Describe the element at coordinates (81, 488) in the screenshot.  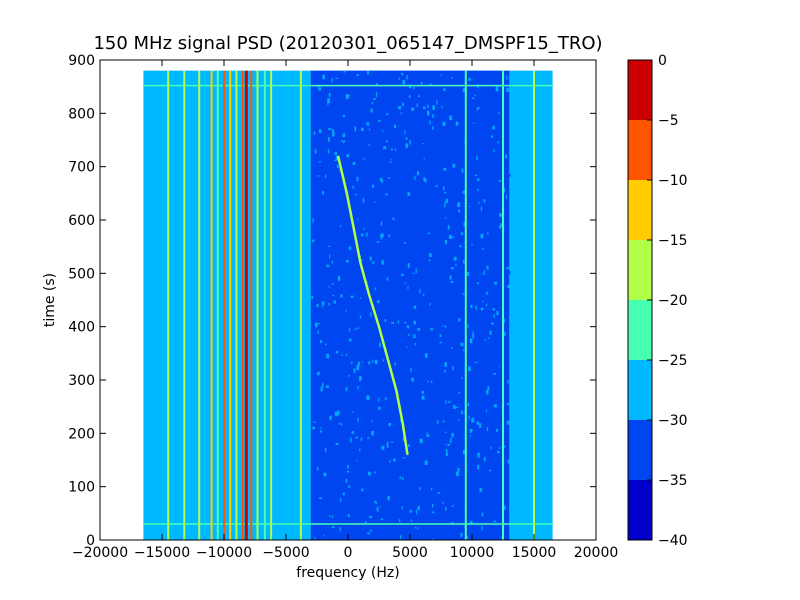
I see `y-tick-label: 100` at that location.